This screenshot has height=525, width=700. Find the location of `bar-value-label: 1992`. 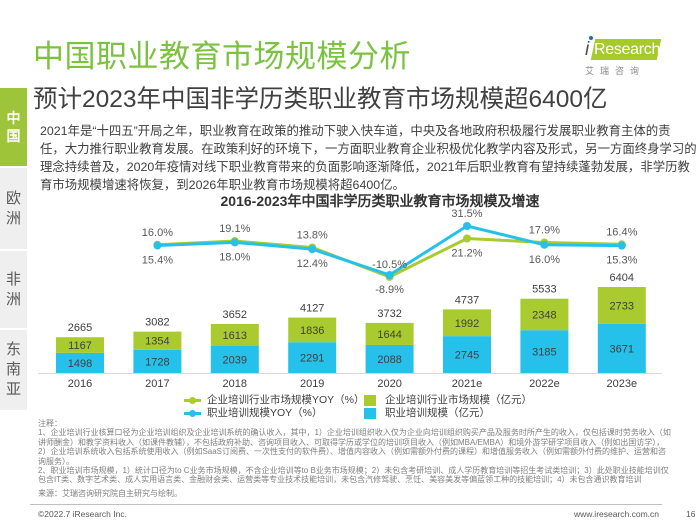

bar-value-label: 1992 is located at coordinates (467, 324).